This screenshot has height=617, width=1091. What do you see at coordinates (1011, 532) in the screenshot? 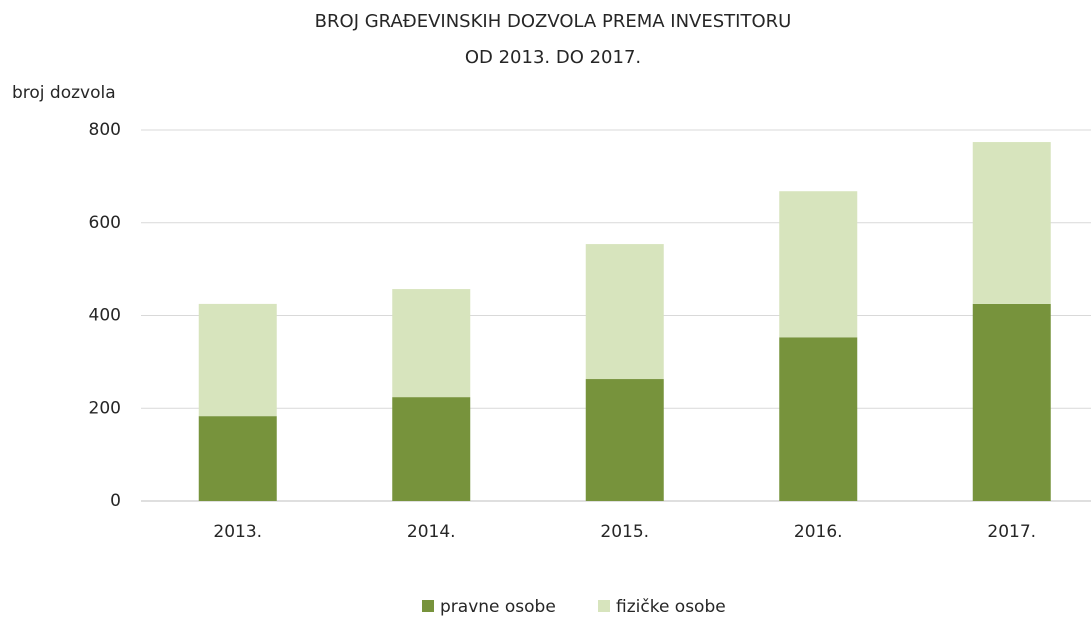
I see `x-tick-label: 2017.` at bounding box center [1011, 532].